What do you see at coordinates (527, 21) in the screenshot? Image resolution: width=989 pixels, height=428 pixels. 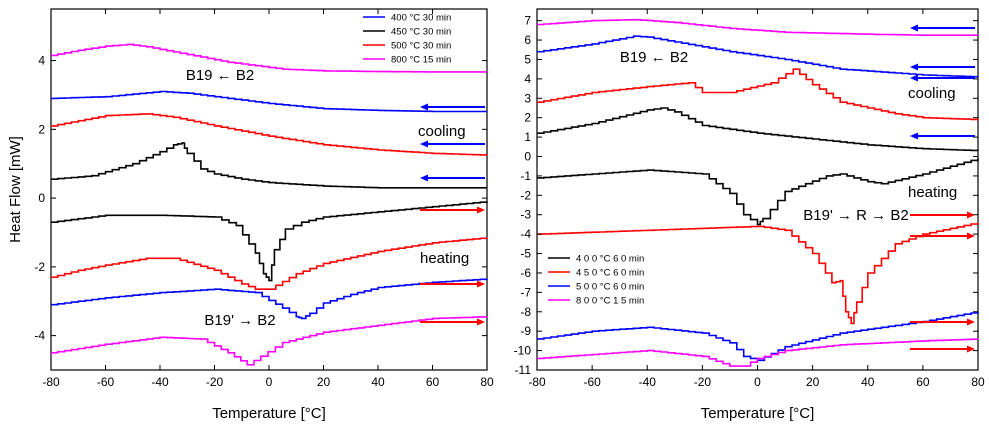 I see `y-tick-label: 7` at bounding box center [527, 21].